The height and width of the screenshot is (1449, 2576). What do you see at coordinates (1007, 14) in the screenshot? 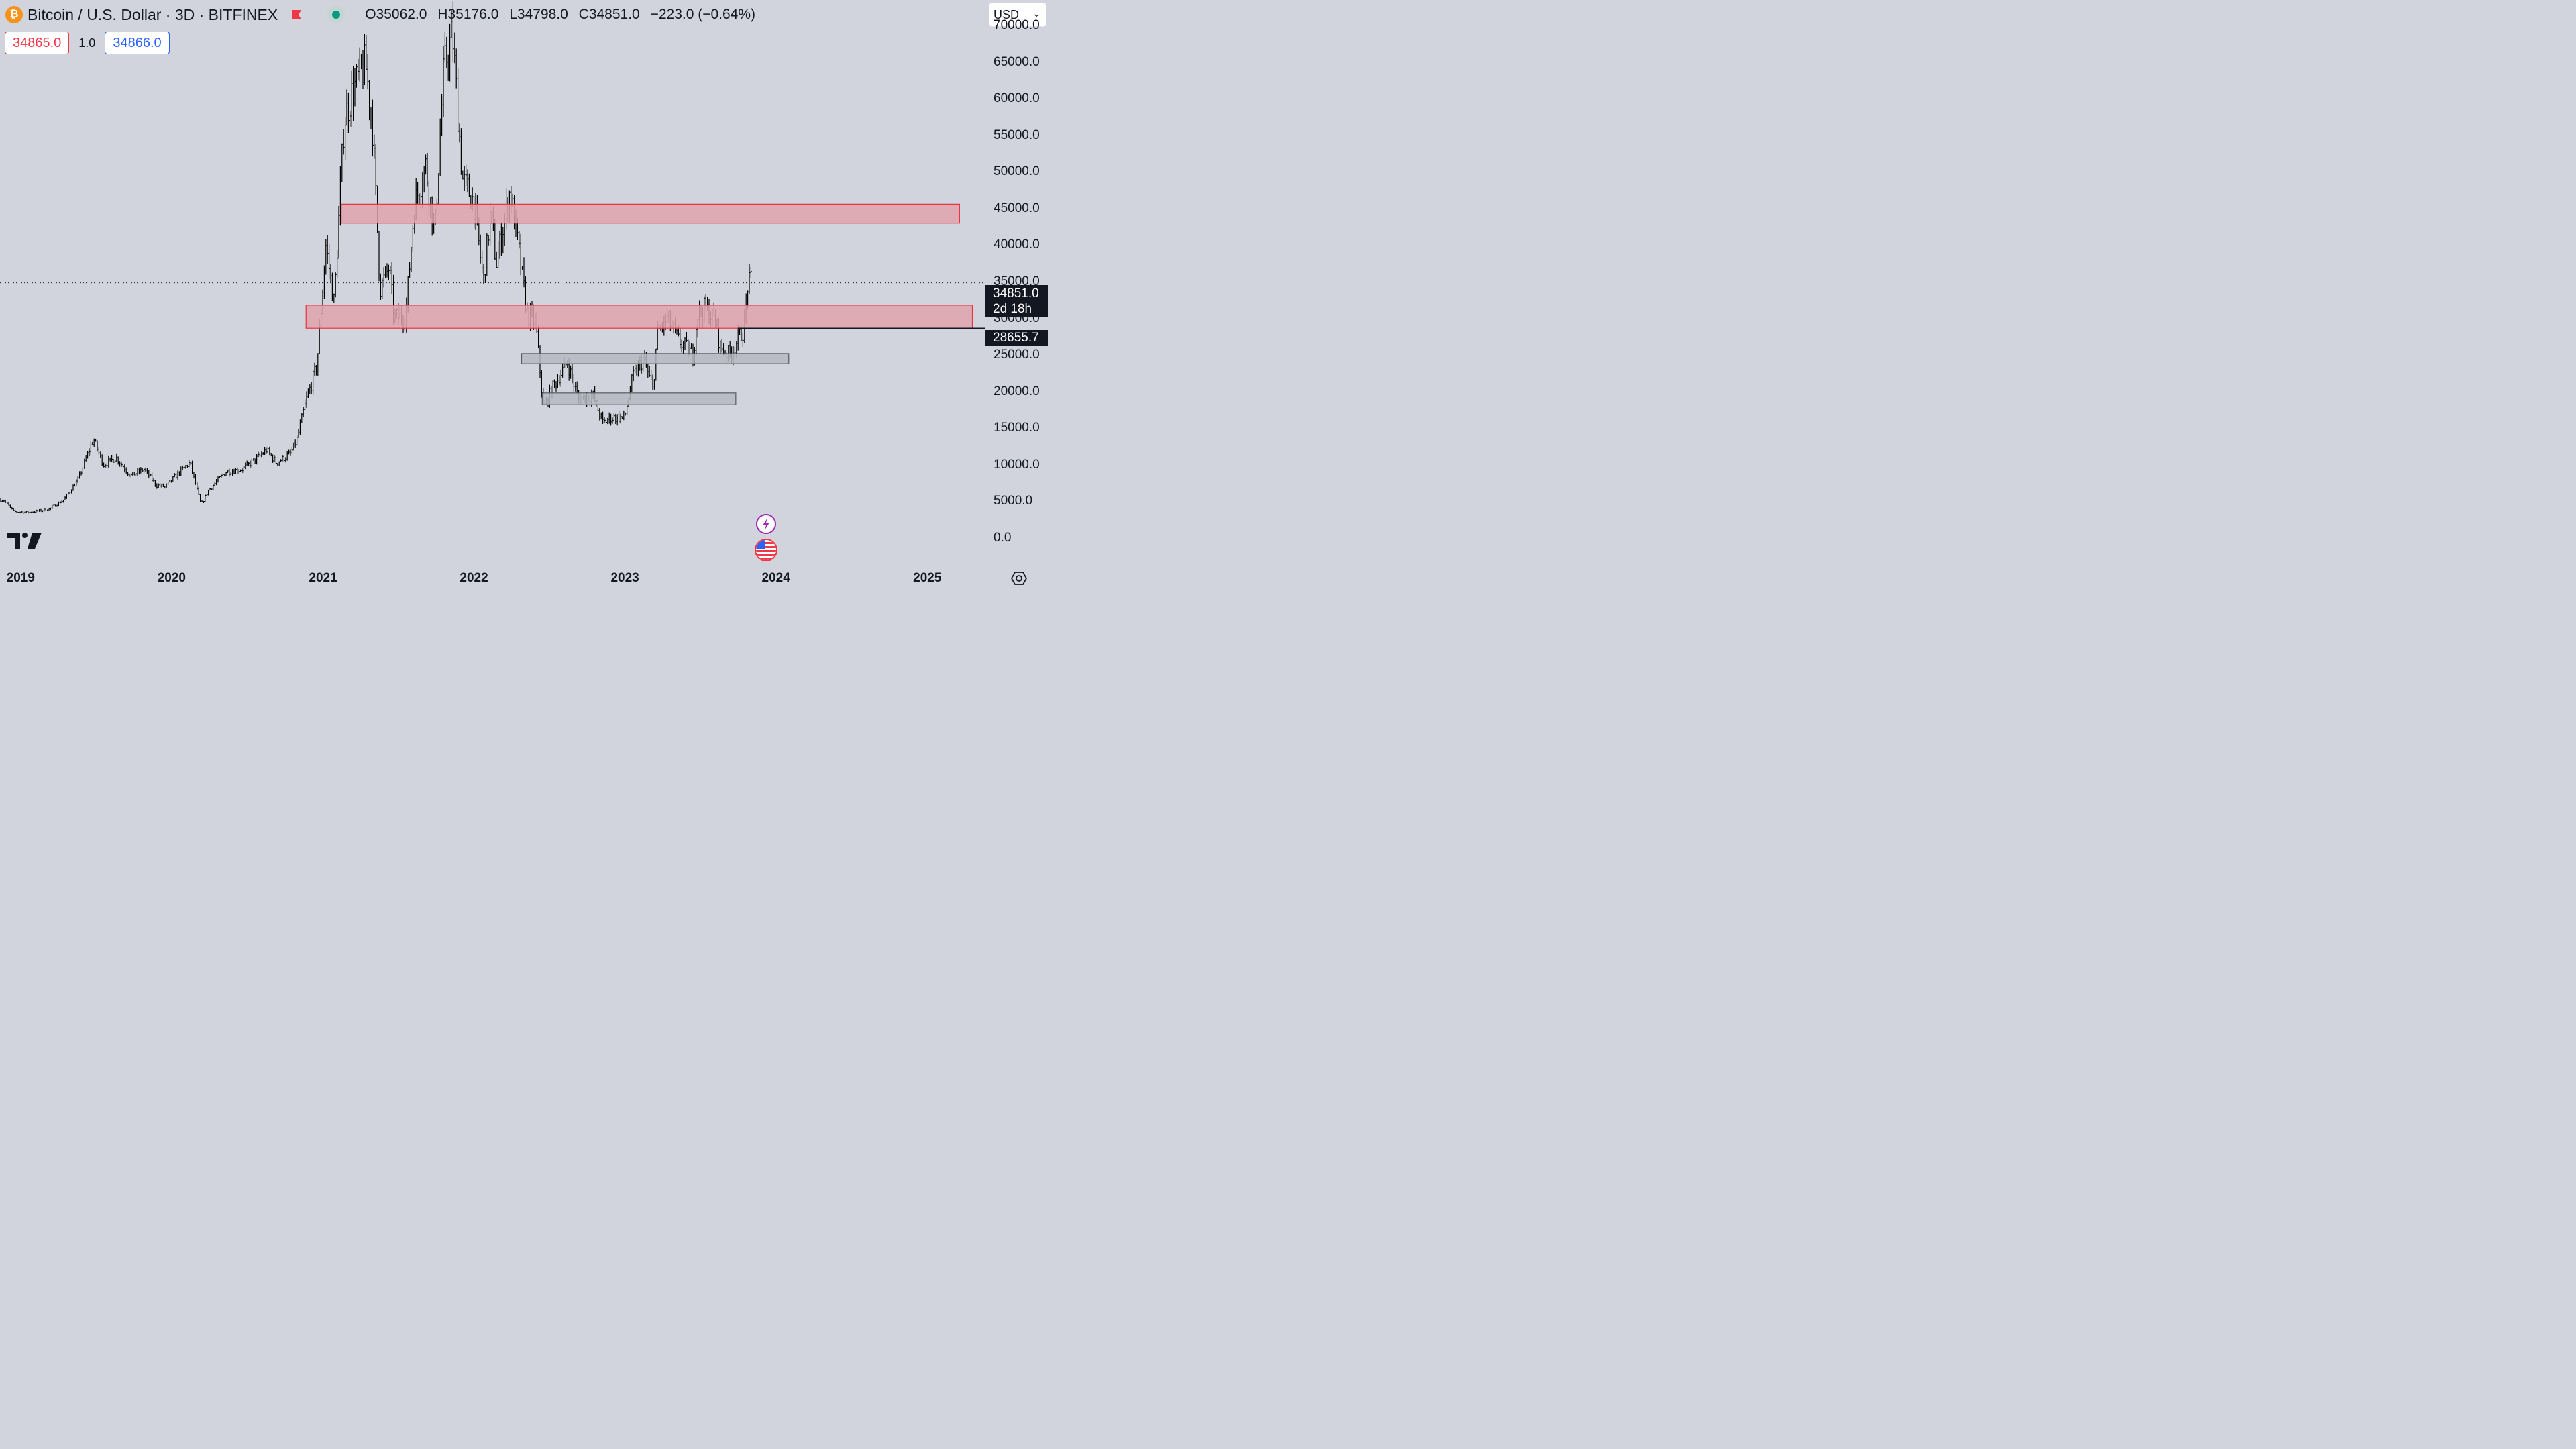
I see `currency-value: USD` at bounding box center [1007, 14].